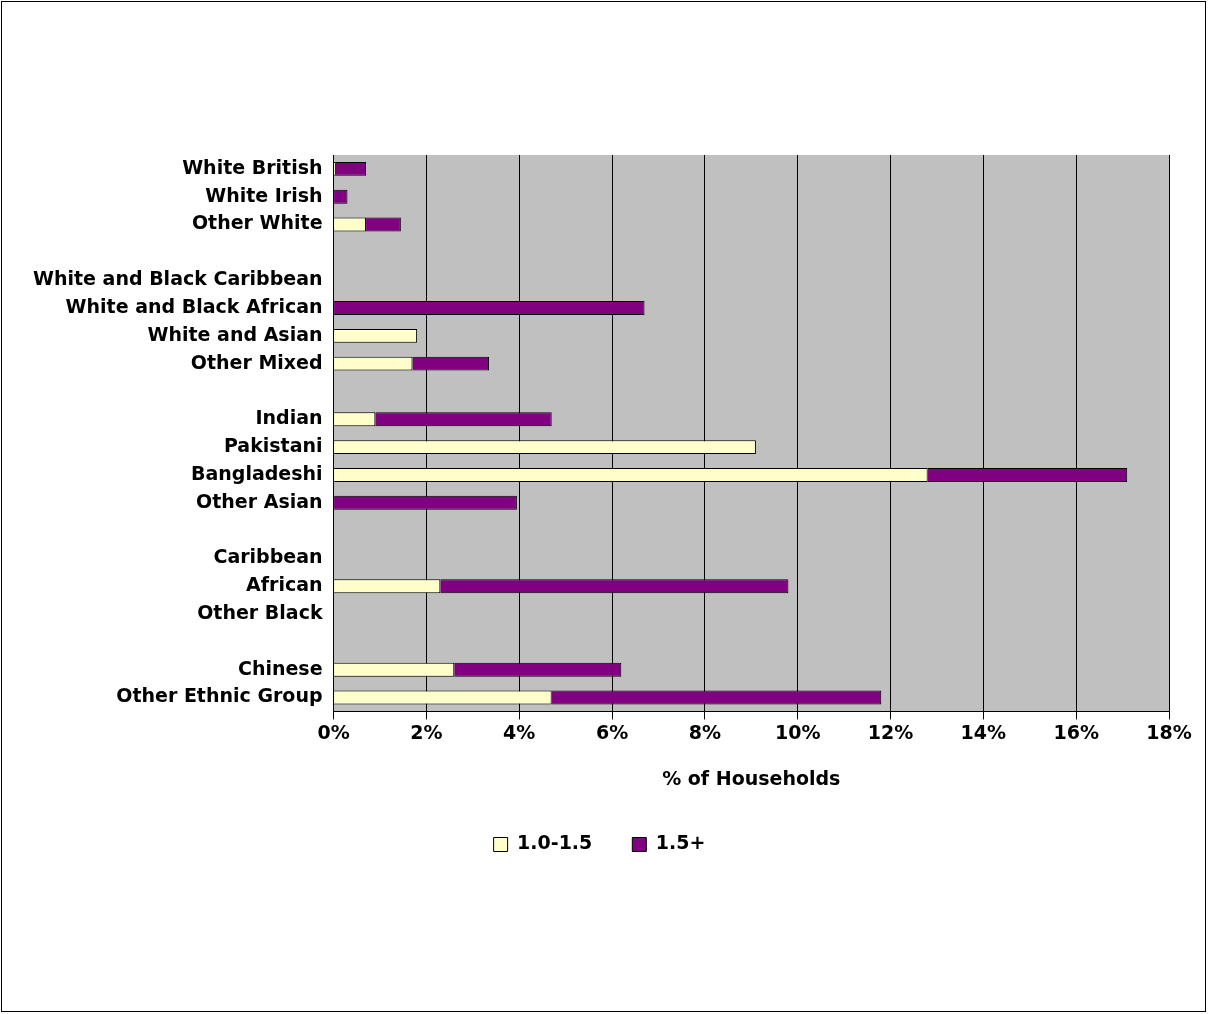 The height and width of the screenshot is (1014, 1209). Describe the element at coordinates (555, 842) in the screenshot. I see `legend-label: 1.0-1.5` at that location.